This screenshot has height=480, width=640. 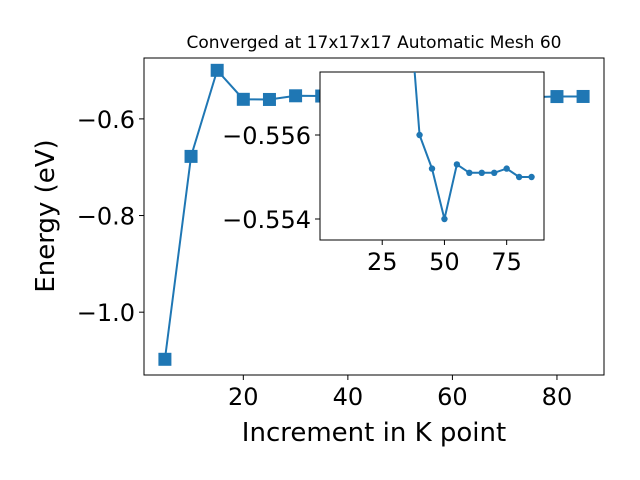 I want to click on inset-series, so click(x=474, y=147).